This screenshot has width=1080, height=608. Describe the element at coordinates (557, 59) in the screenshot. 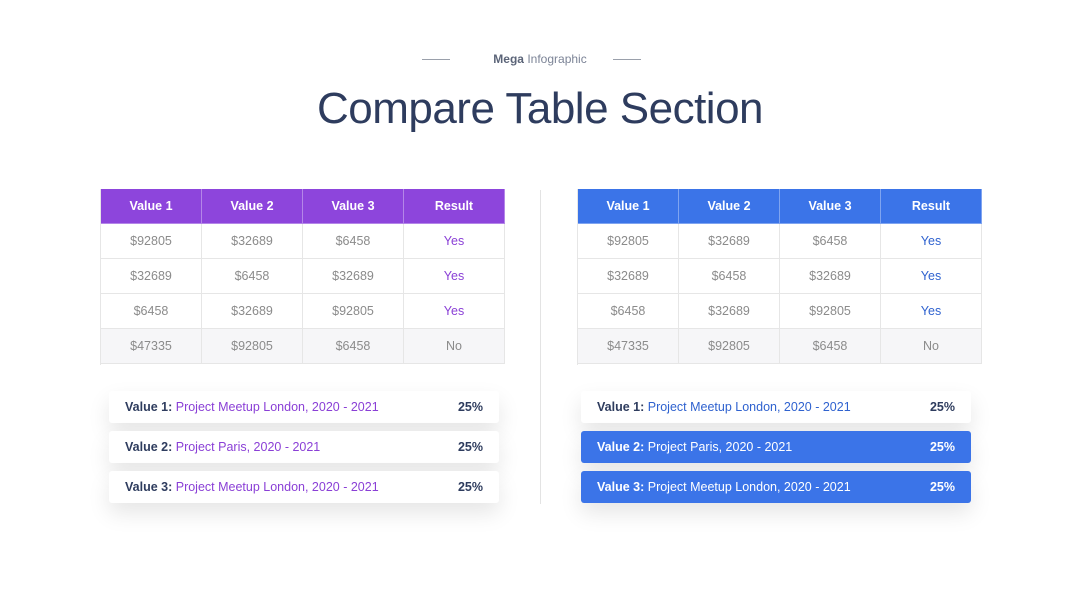

I see `kicker-text: Infographic` at that location.